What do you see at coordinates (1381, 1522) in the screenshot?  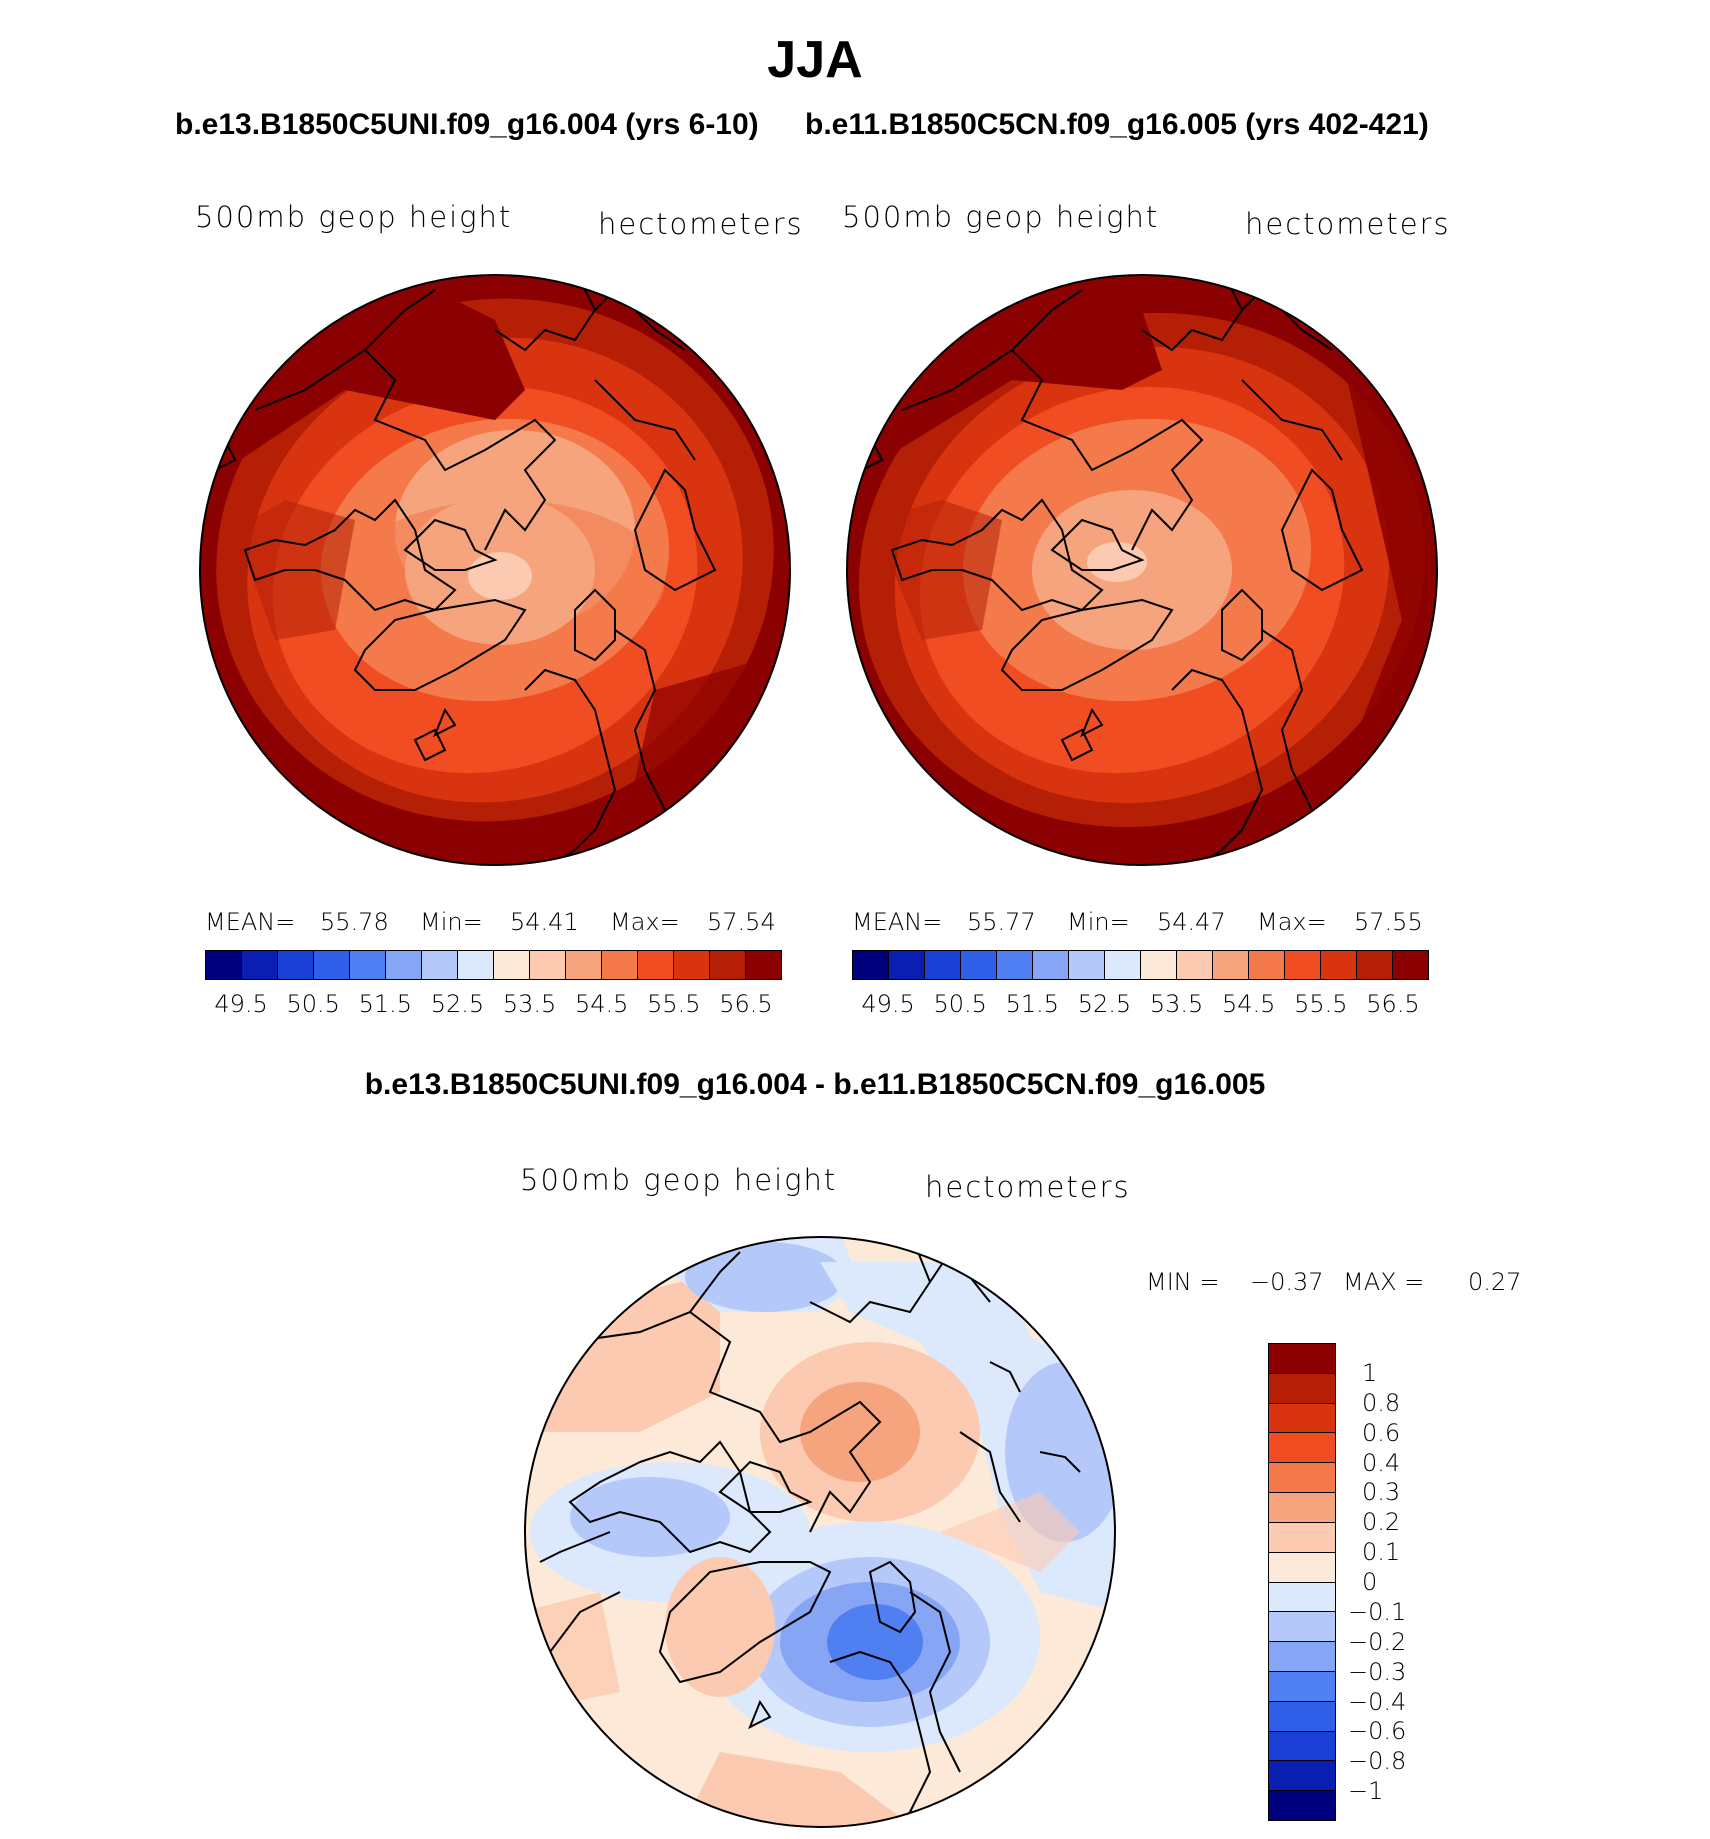 I see `colorbar-tick-label: 0.2` at bounding box center [1381, 1522].